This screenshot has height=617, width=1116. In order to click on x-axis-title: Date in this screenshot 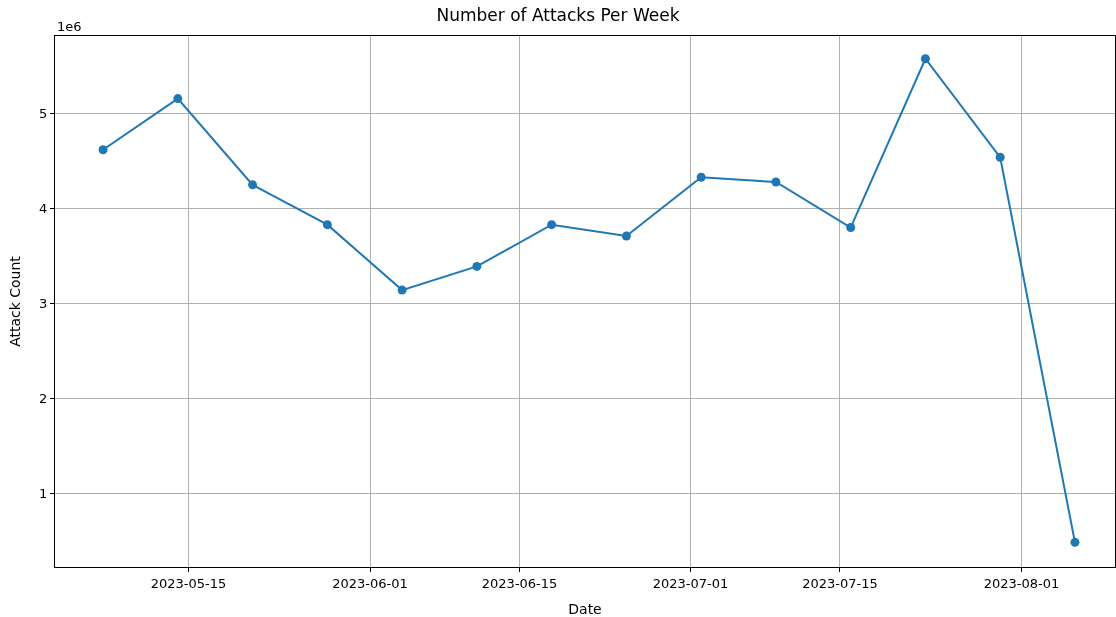, I will do `click(585, 609)`.